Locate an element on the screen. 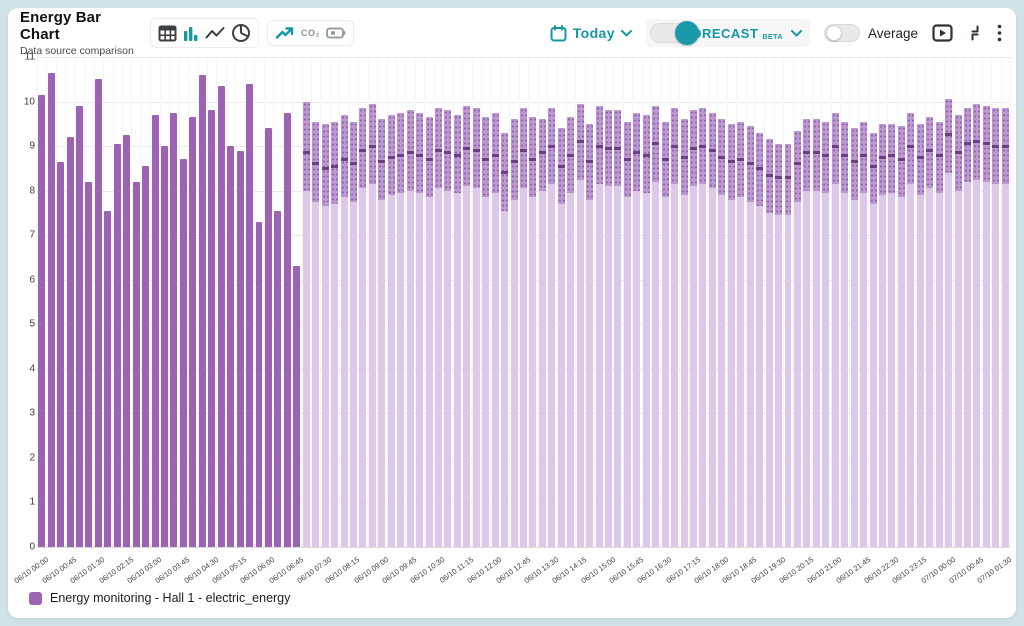 The image size is (1024, 626). co2-icon: CO₂ is located at coordinates (310, 33).